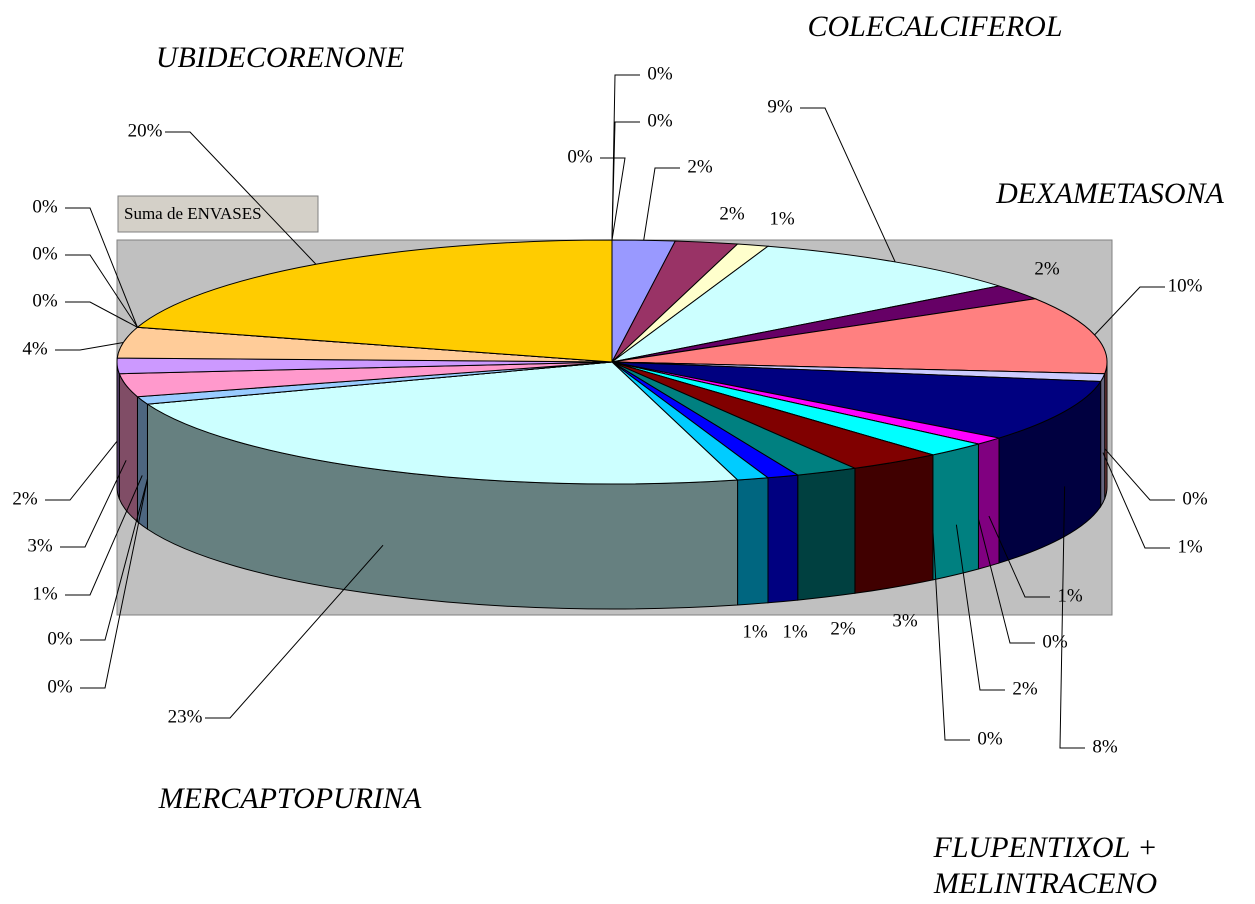 Image resolution: width=1255 pixels, height=904 pixels. I want to click on data-label: 20%, so click(145, 130).